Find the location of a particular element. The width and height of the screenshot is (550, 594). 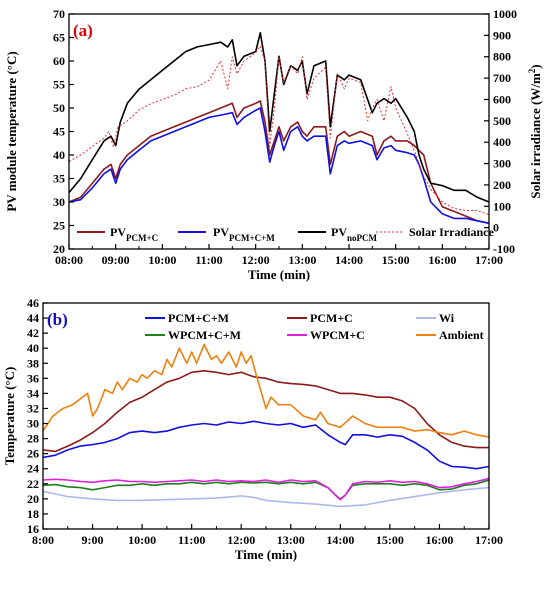

x-tick-label: 8:00 is located at coordinates (43, 540).